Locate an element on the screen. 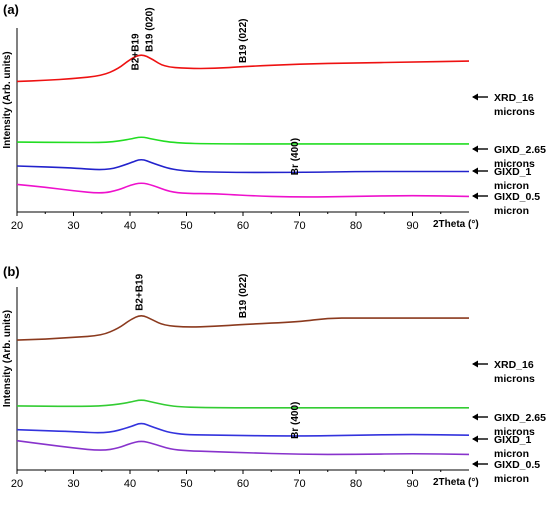 This screenshot has width=550, height=519. panel-label: (b) is located at coordinates (11, 271).